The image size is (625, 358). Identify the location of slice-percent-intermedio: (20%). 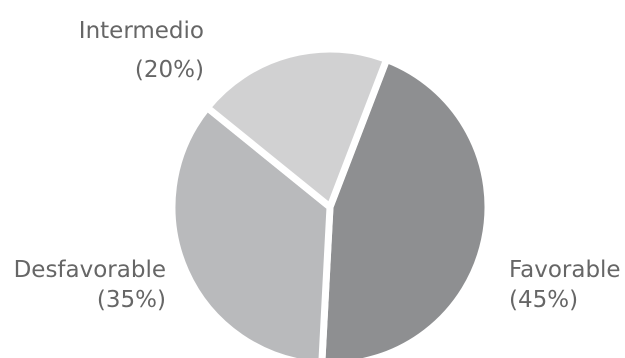
(169, 70).